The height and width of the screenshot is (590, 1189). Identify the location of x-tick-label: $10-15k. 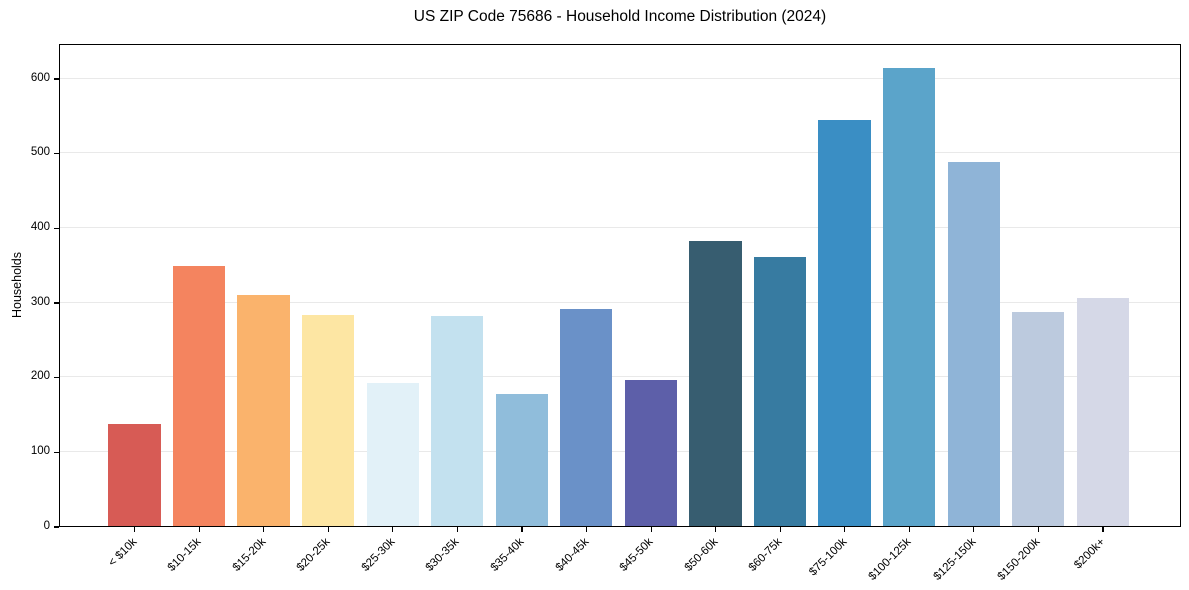
(184, 555).